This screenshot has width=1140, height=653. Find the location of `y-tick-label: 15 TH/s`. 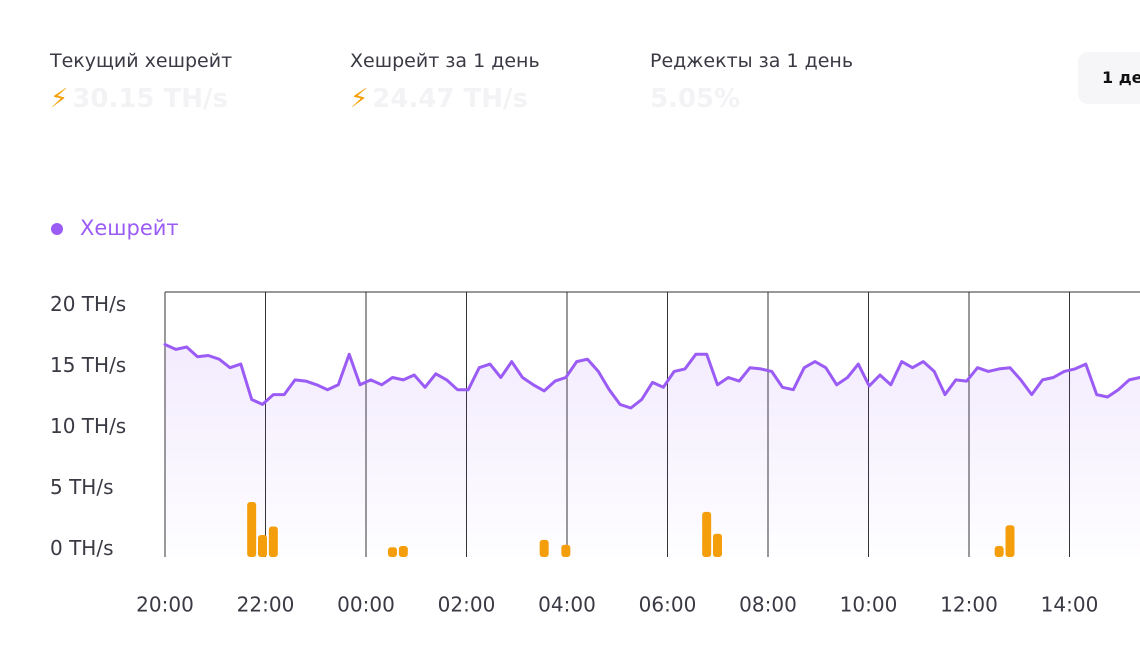

y-tick-label: 15 TH/s is located at coordinates (88, 365).